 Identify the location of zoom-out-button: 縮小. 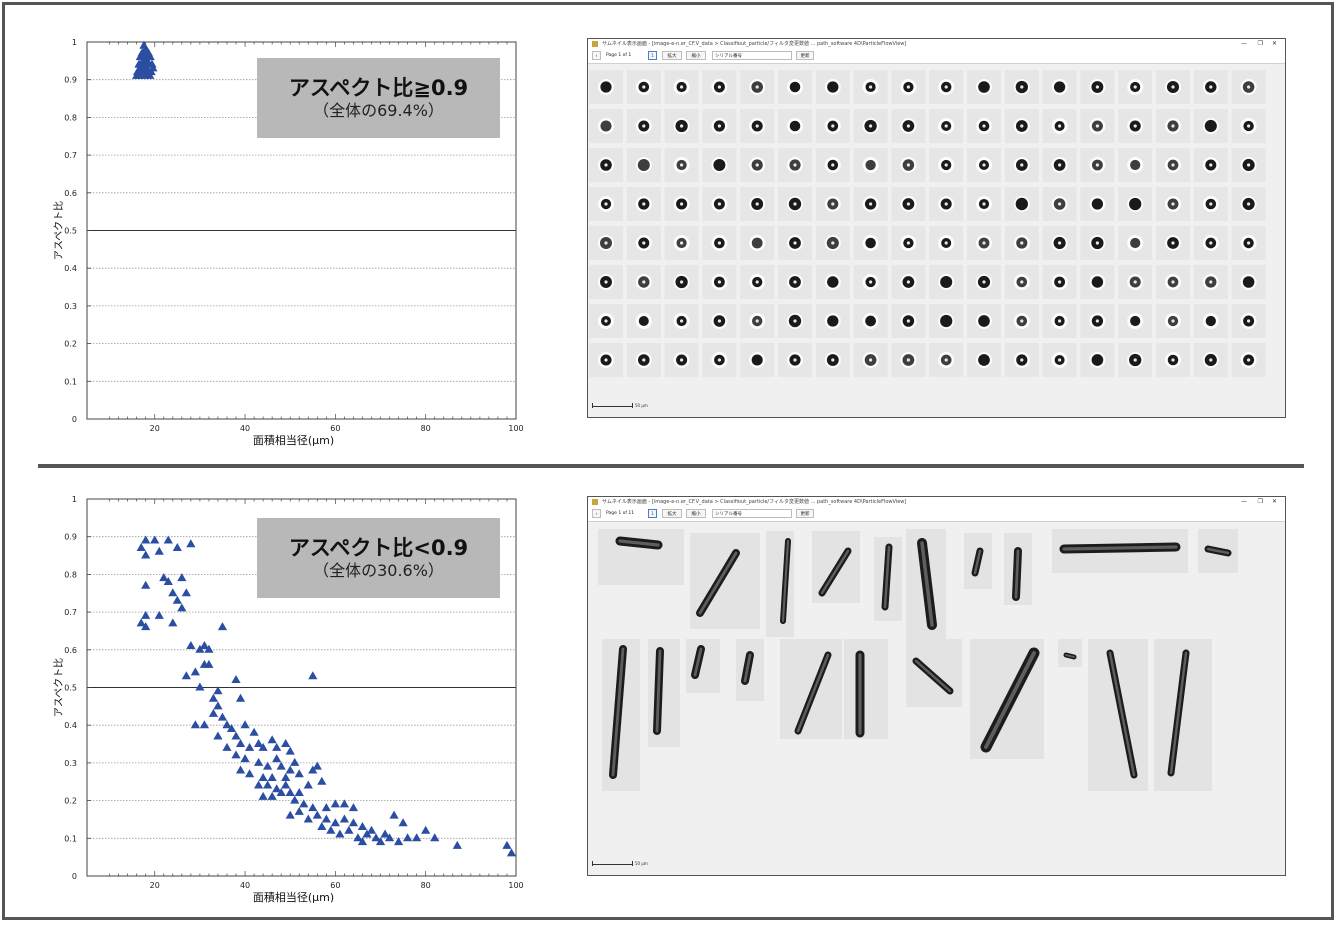
(696, 513).